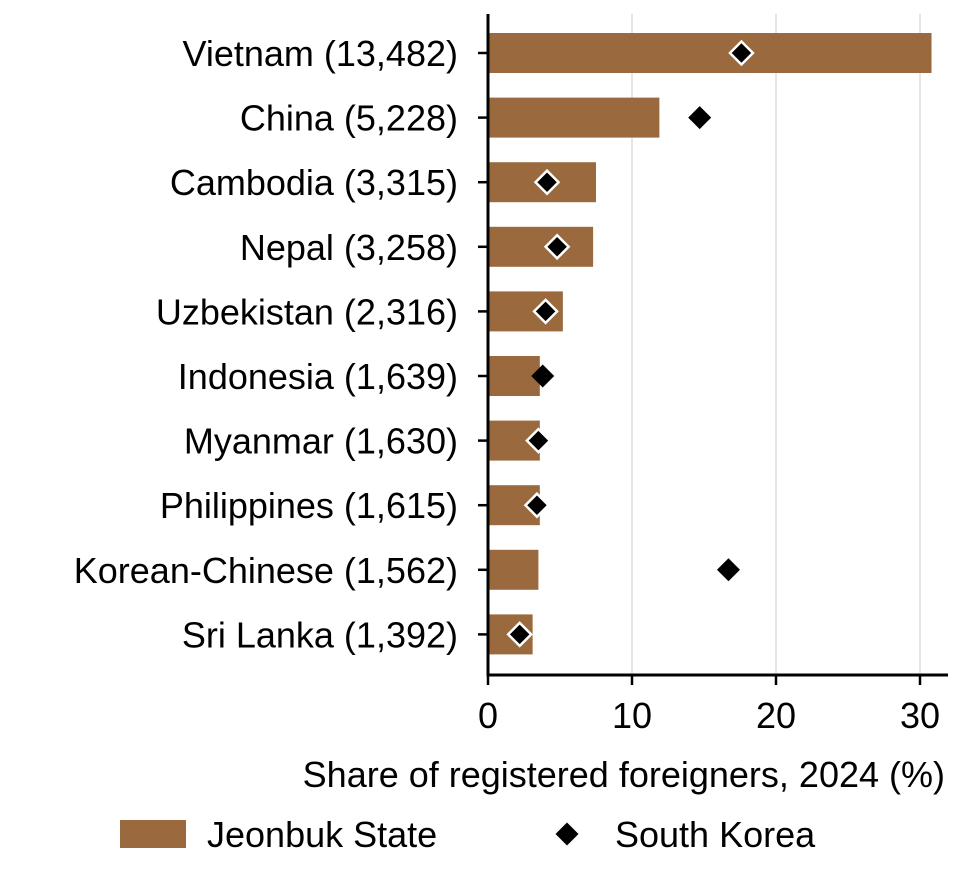 Image resolution: width=962 pixels, height=877 pixels. Describe the element at coordinates (541, 246) in the screenshot. I see `bar-nepal` at that location.